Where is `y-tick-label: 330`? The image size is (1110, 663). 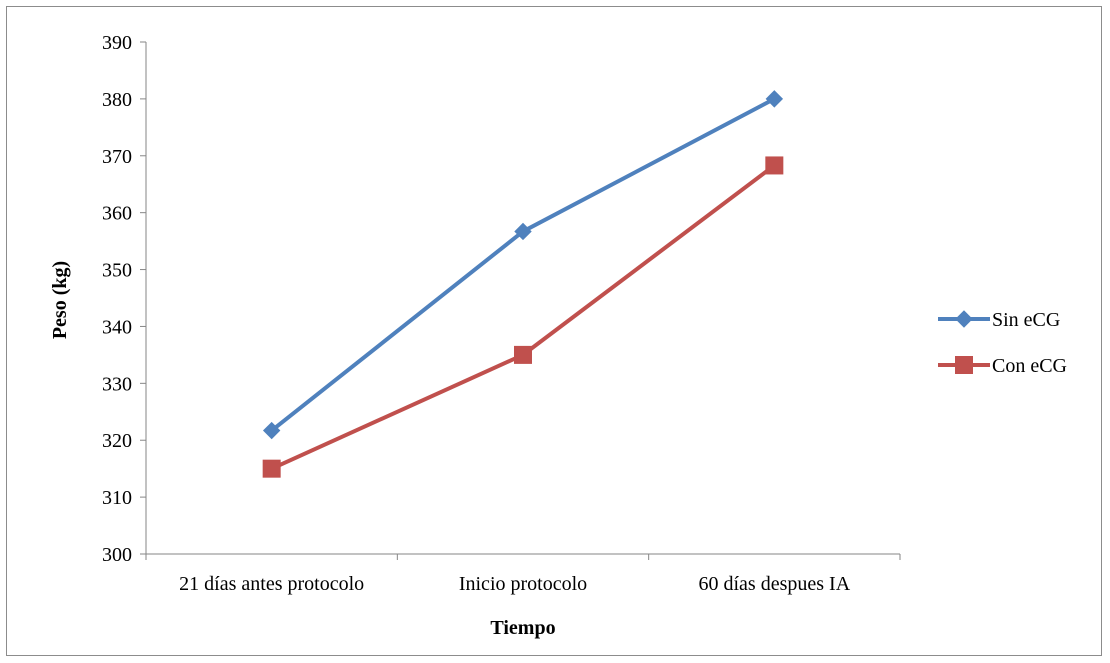
y-tick-label: 330 is located at coordinates (117, 384).